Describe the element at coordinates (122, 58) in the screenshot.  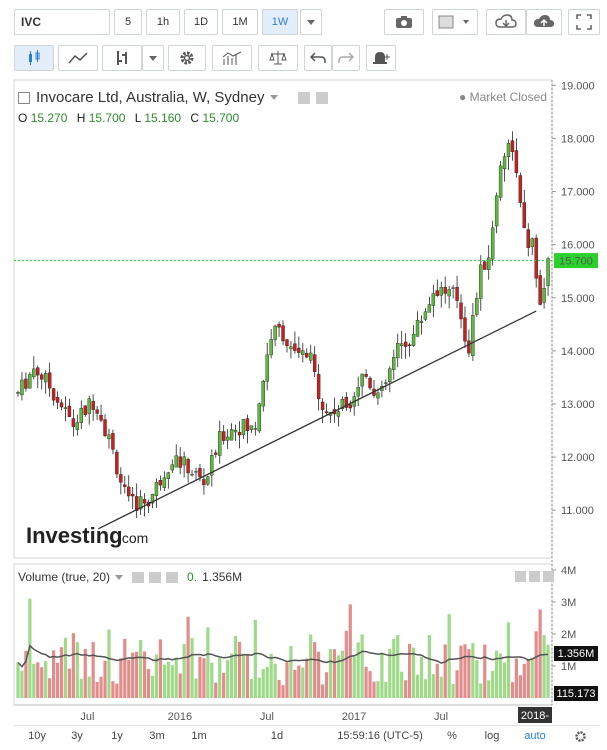
I see `bar-style-button` at that location.